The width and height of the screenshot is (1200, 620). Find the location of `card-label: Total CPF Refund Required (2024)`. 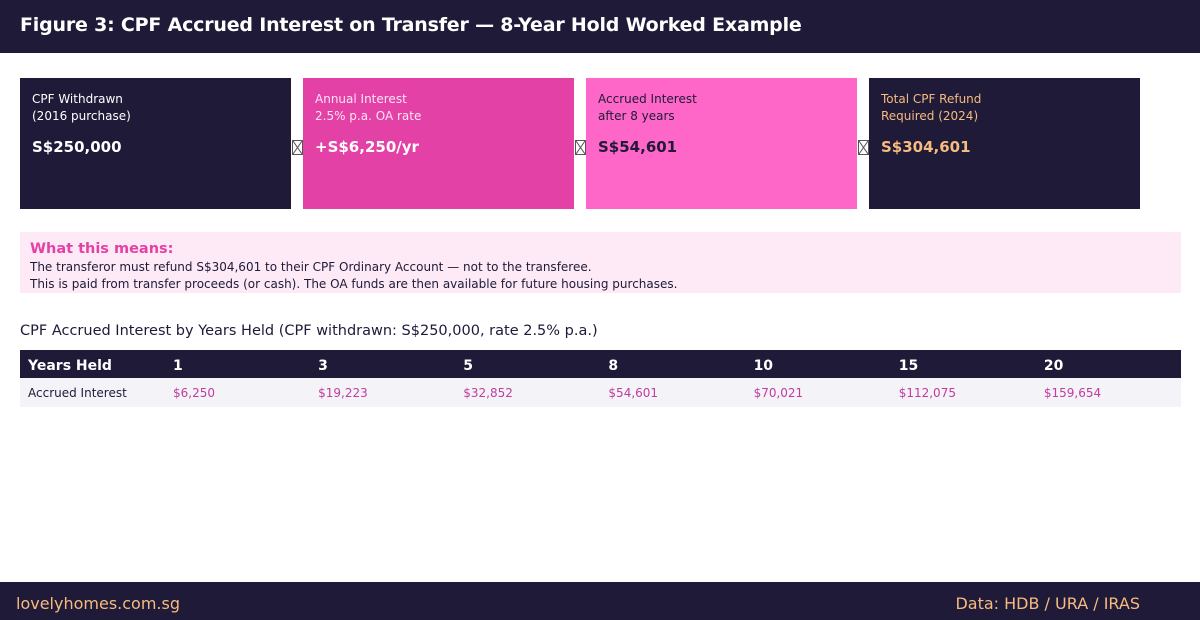

card-label: Total CPF Refund Required (2024) is located at coordinates (931, 107).